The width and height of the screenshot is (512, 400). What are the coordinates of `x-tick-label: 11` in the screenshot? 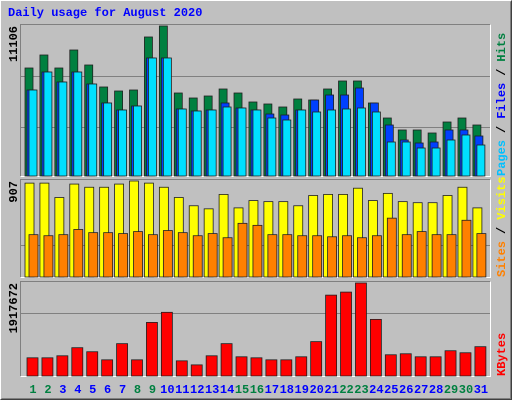 It's located at (182, 390).